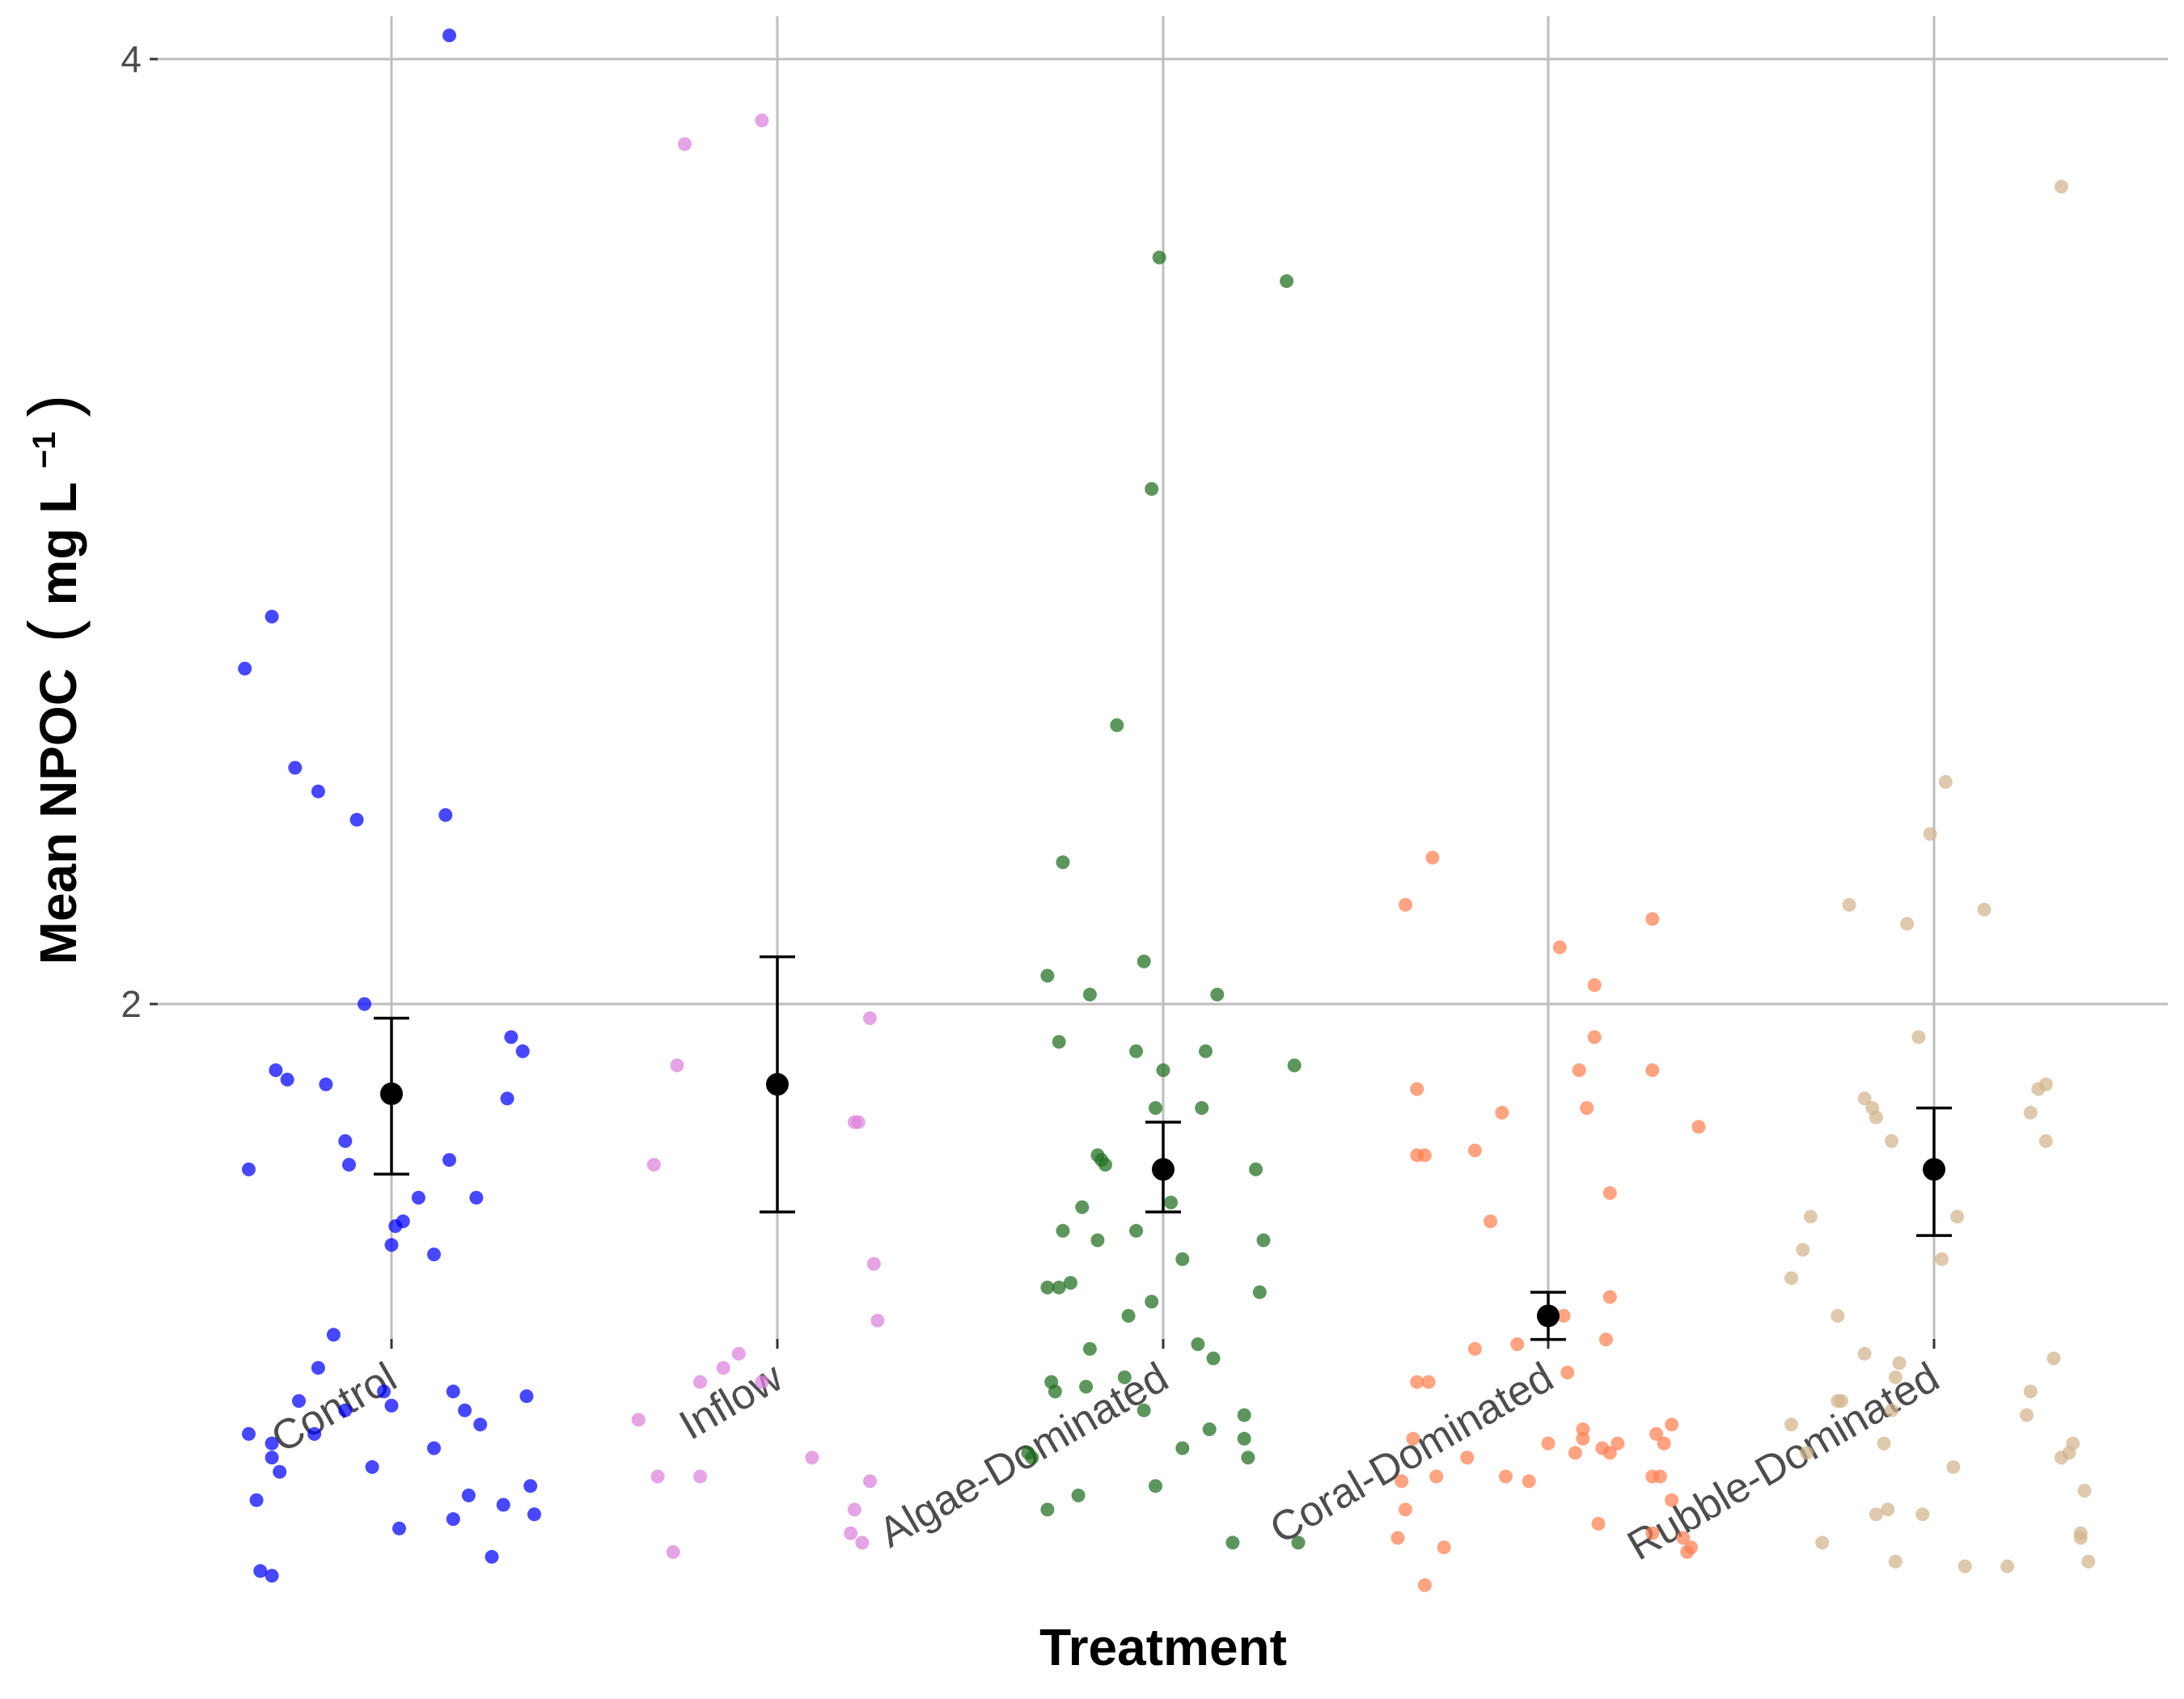 This screenshot has height=1699, width=2184. I want to click on y-axis-title-exponent: −1, so click(44, 449).